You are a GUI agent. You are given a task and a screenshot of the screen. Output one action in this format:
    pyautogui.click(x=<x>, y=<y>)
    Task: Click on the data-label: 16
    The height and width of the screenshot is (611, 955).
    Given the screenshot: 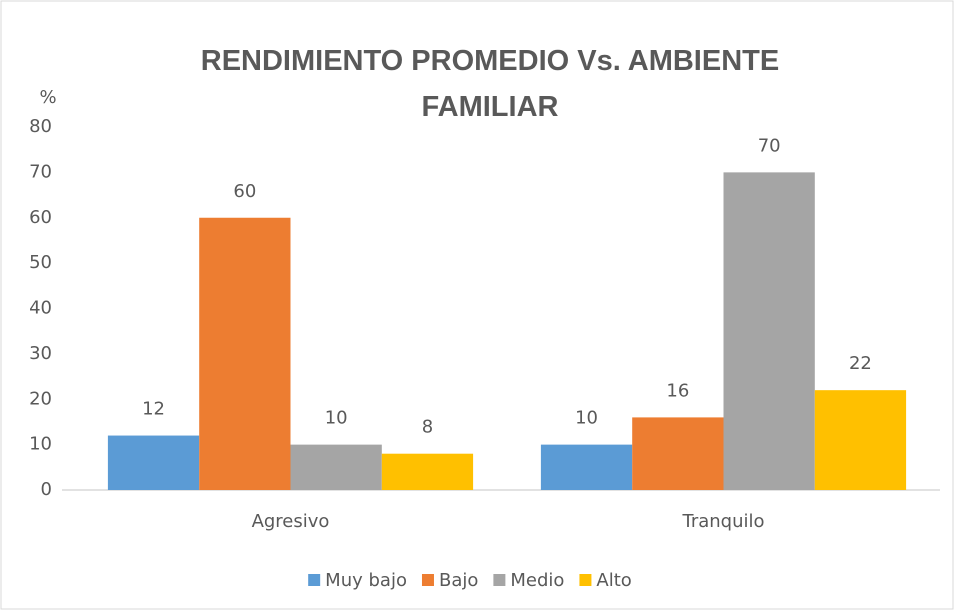 What is the action you would take?
    pyautogui.click(x=677, y=390)
    